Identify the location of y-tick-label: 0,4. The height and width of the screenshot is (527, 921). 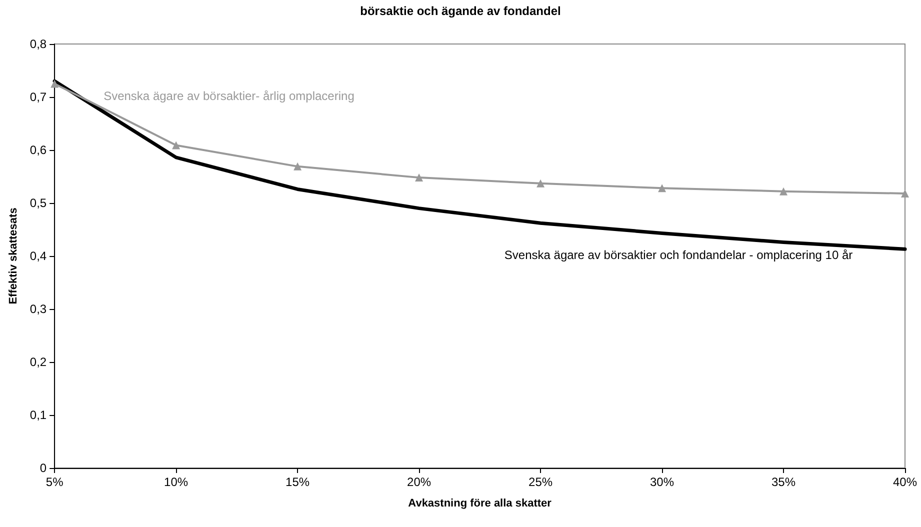
(38, 256).